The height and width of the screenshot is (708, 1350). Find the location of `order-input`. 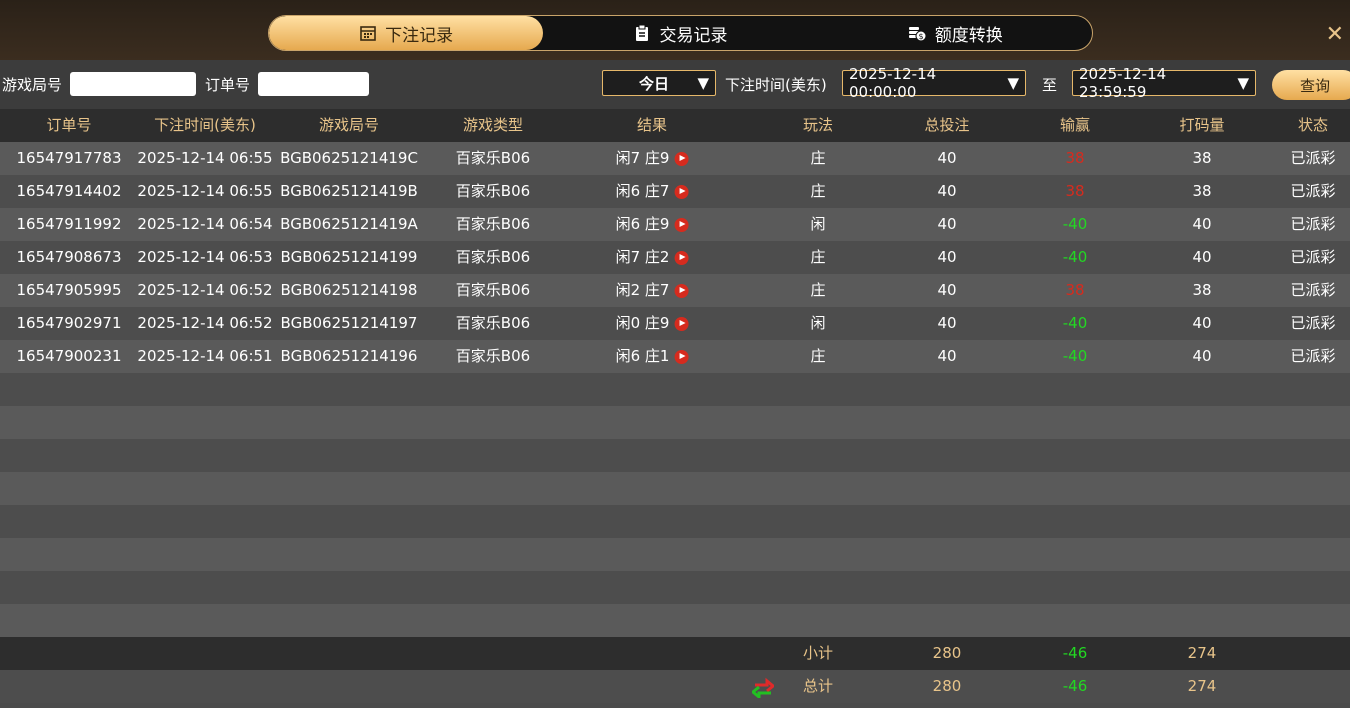

order-input is located at coordinates (313, 84).